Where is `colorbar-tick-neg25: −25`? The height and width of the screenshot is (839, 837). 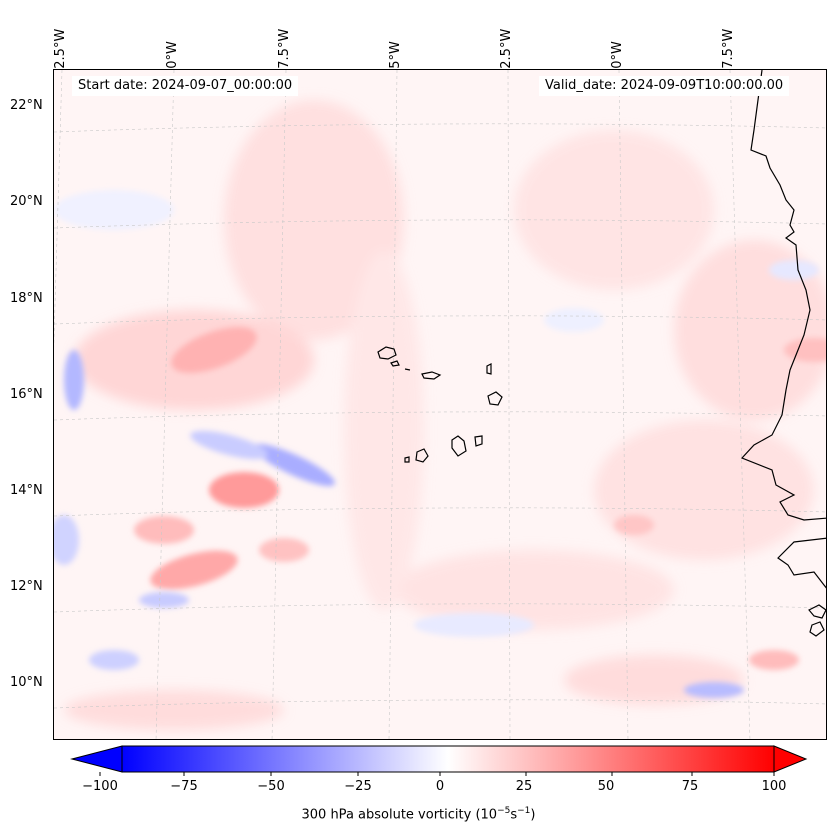
colorbar-tick-neg25: −25 is located at coordinates (358, 786).